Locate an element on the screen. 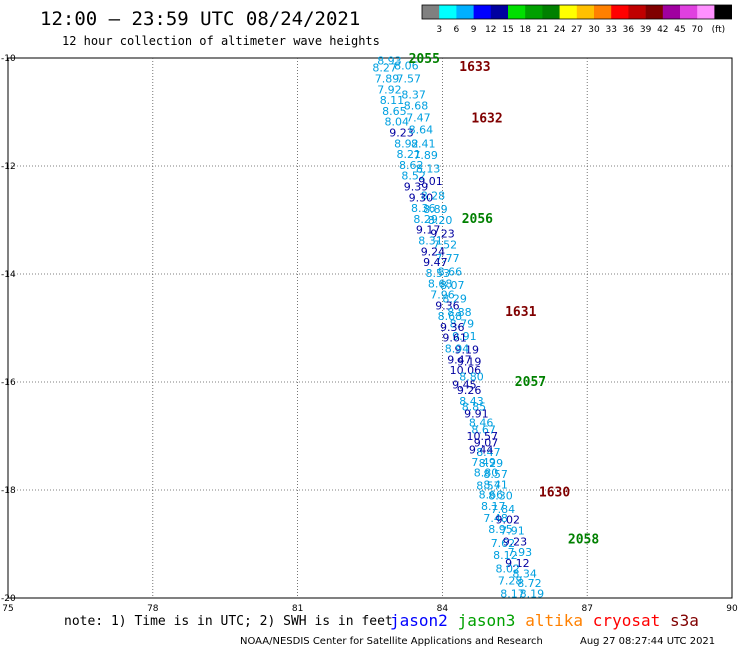 The image size is (740, 650). wave-height-label: 8.94 is located at coordinates (457, 349).